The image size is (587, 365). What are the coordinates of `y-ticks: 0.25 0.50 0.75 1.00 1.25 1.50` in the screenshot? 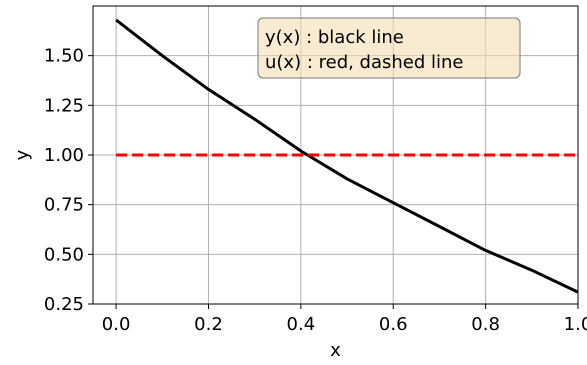 It's located at (68, 180).